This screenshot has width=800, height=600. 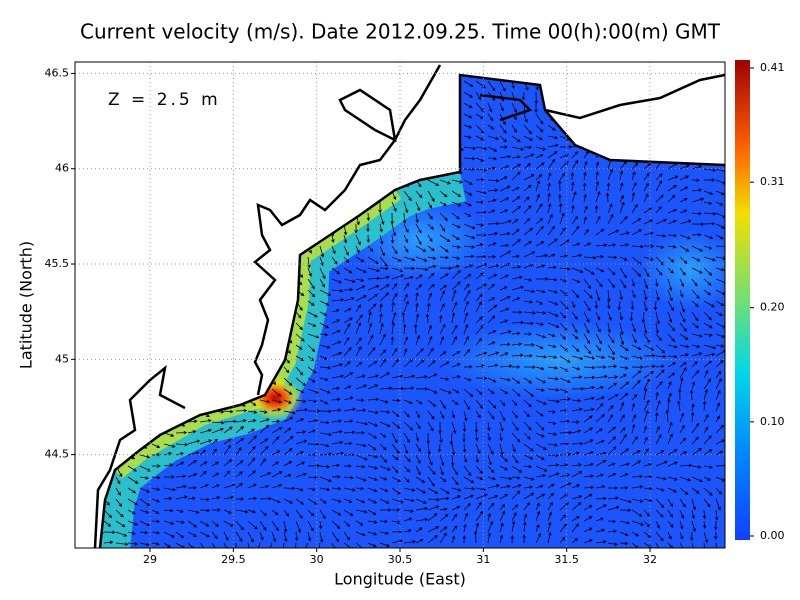 What do you see at coordinates (772, 421) in the screenshot?
I see `colorbar-tick-label: 0.10` at bounding box center [772, 421].